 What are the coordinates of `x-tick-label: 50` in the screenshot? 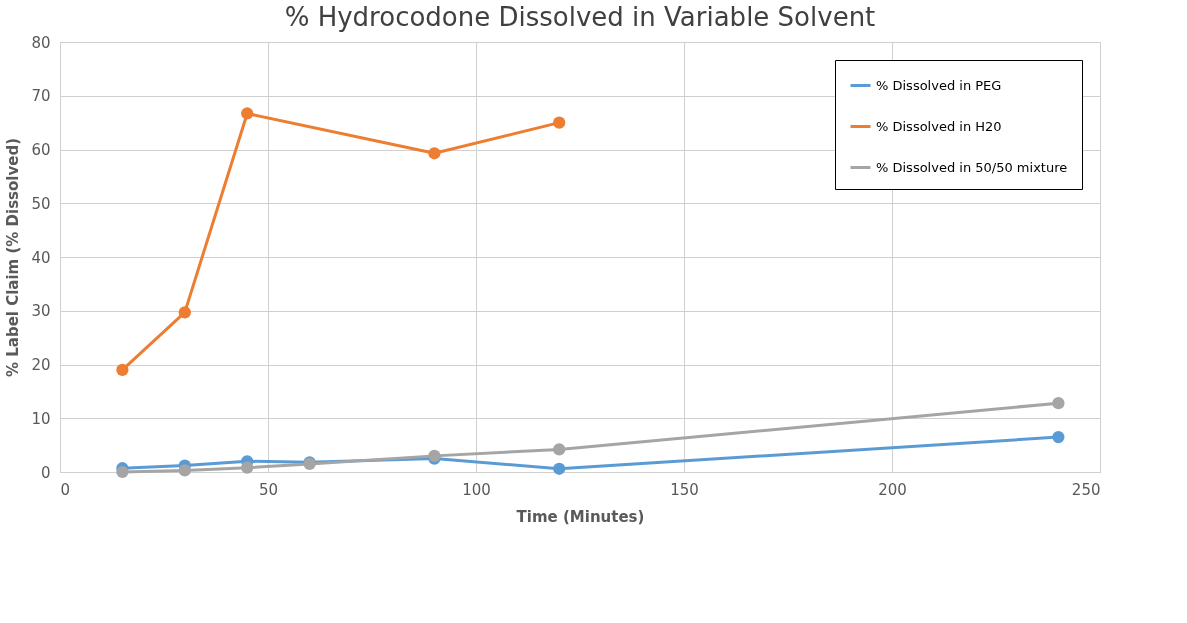 It's located at (268, 489).